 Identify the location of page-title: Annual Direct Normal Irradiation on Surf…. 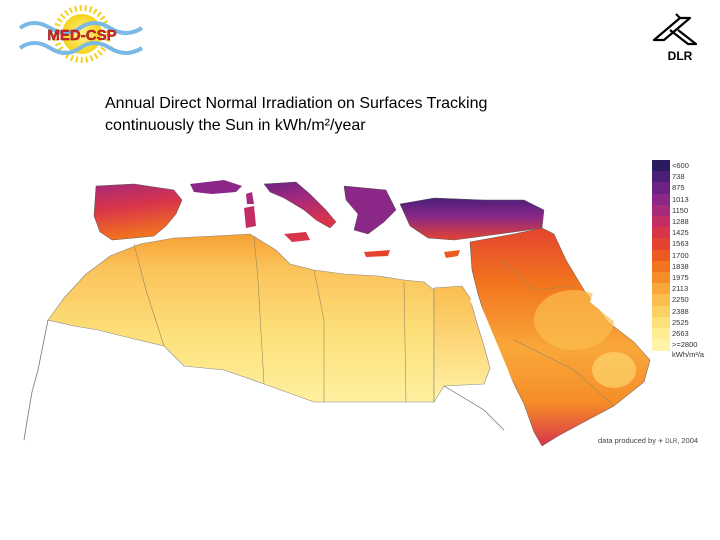
(365, 115).